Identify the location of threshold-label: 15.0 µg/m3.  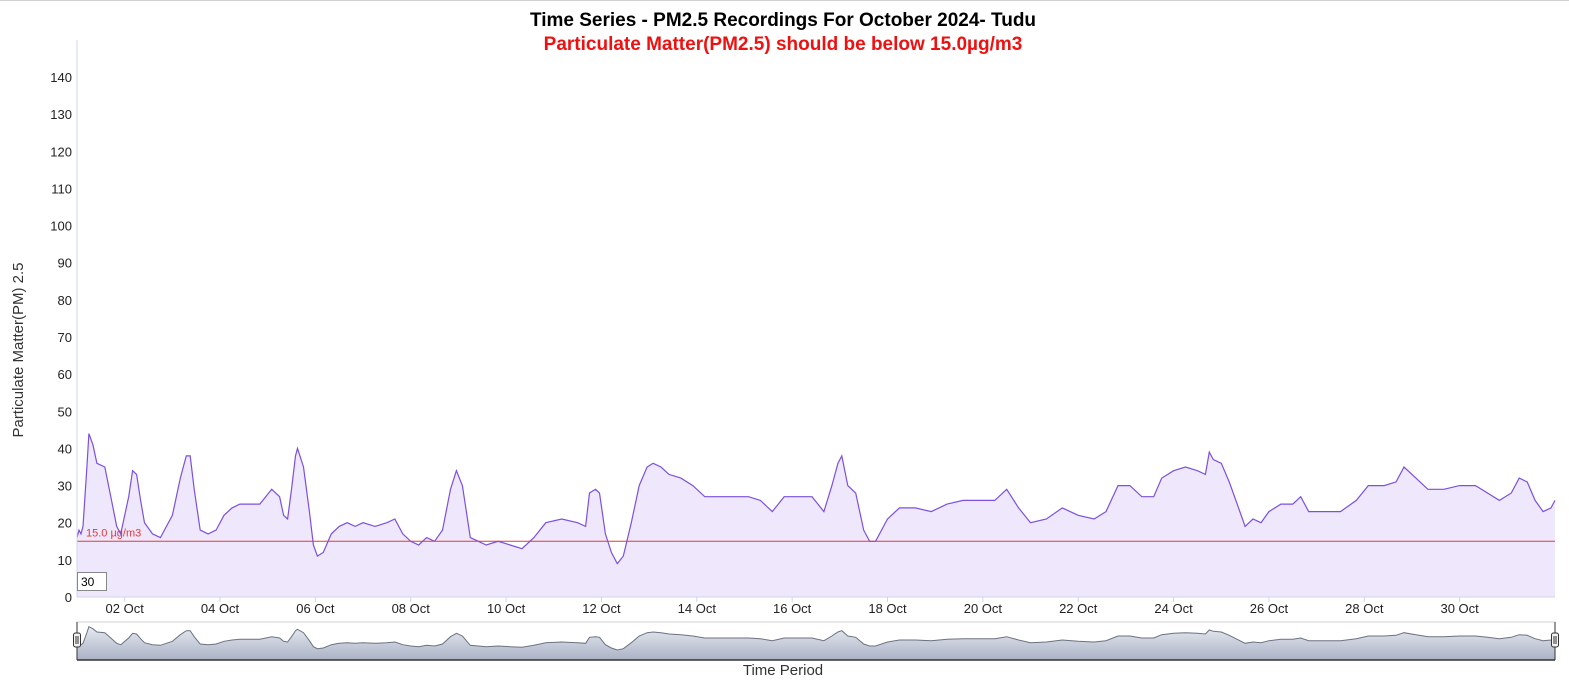
(113, 533).